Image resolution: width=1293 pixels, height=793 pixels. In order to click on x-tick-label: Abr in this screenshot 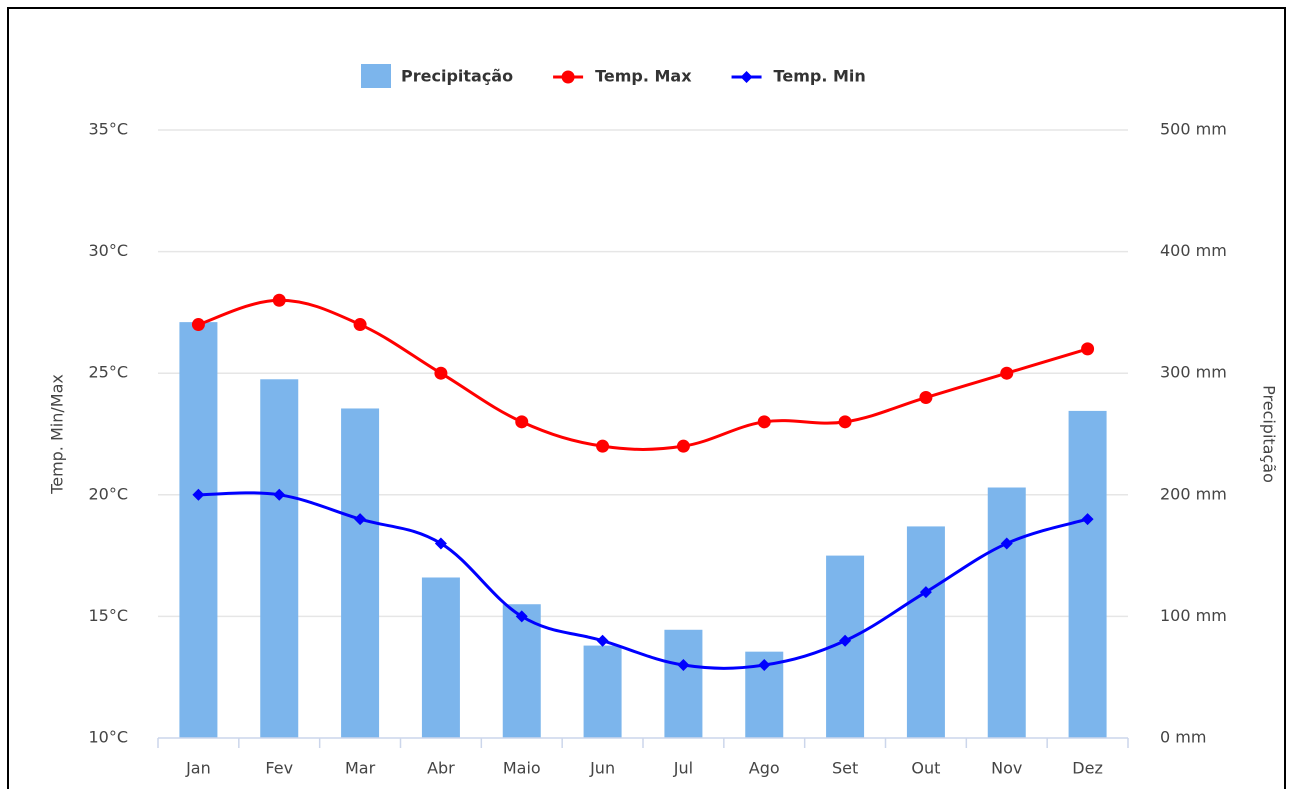, I will do `click(441, 768)`.